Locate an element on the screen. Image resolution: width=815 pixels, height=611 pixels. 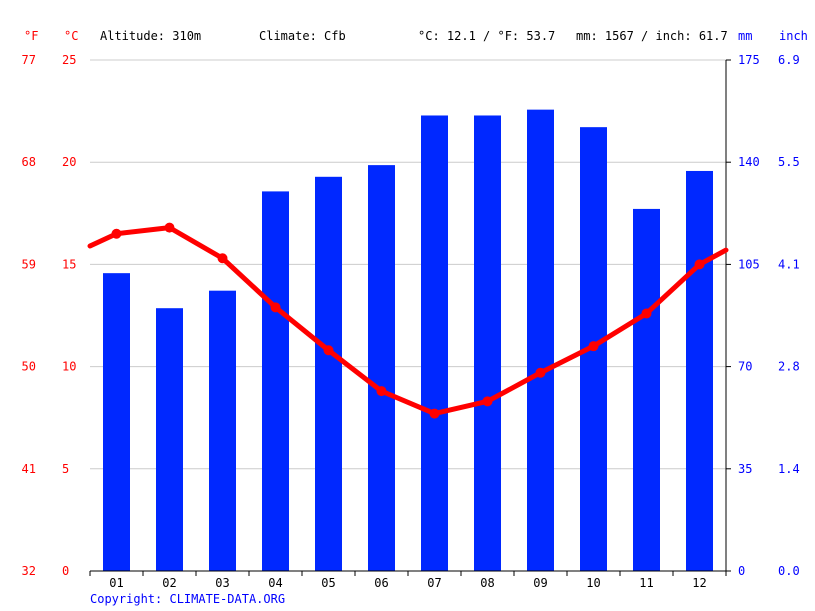
fahrenheit-tick-label: 32 is located at coordinates (29, 571).